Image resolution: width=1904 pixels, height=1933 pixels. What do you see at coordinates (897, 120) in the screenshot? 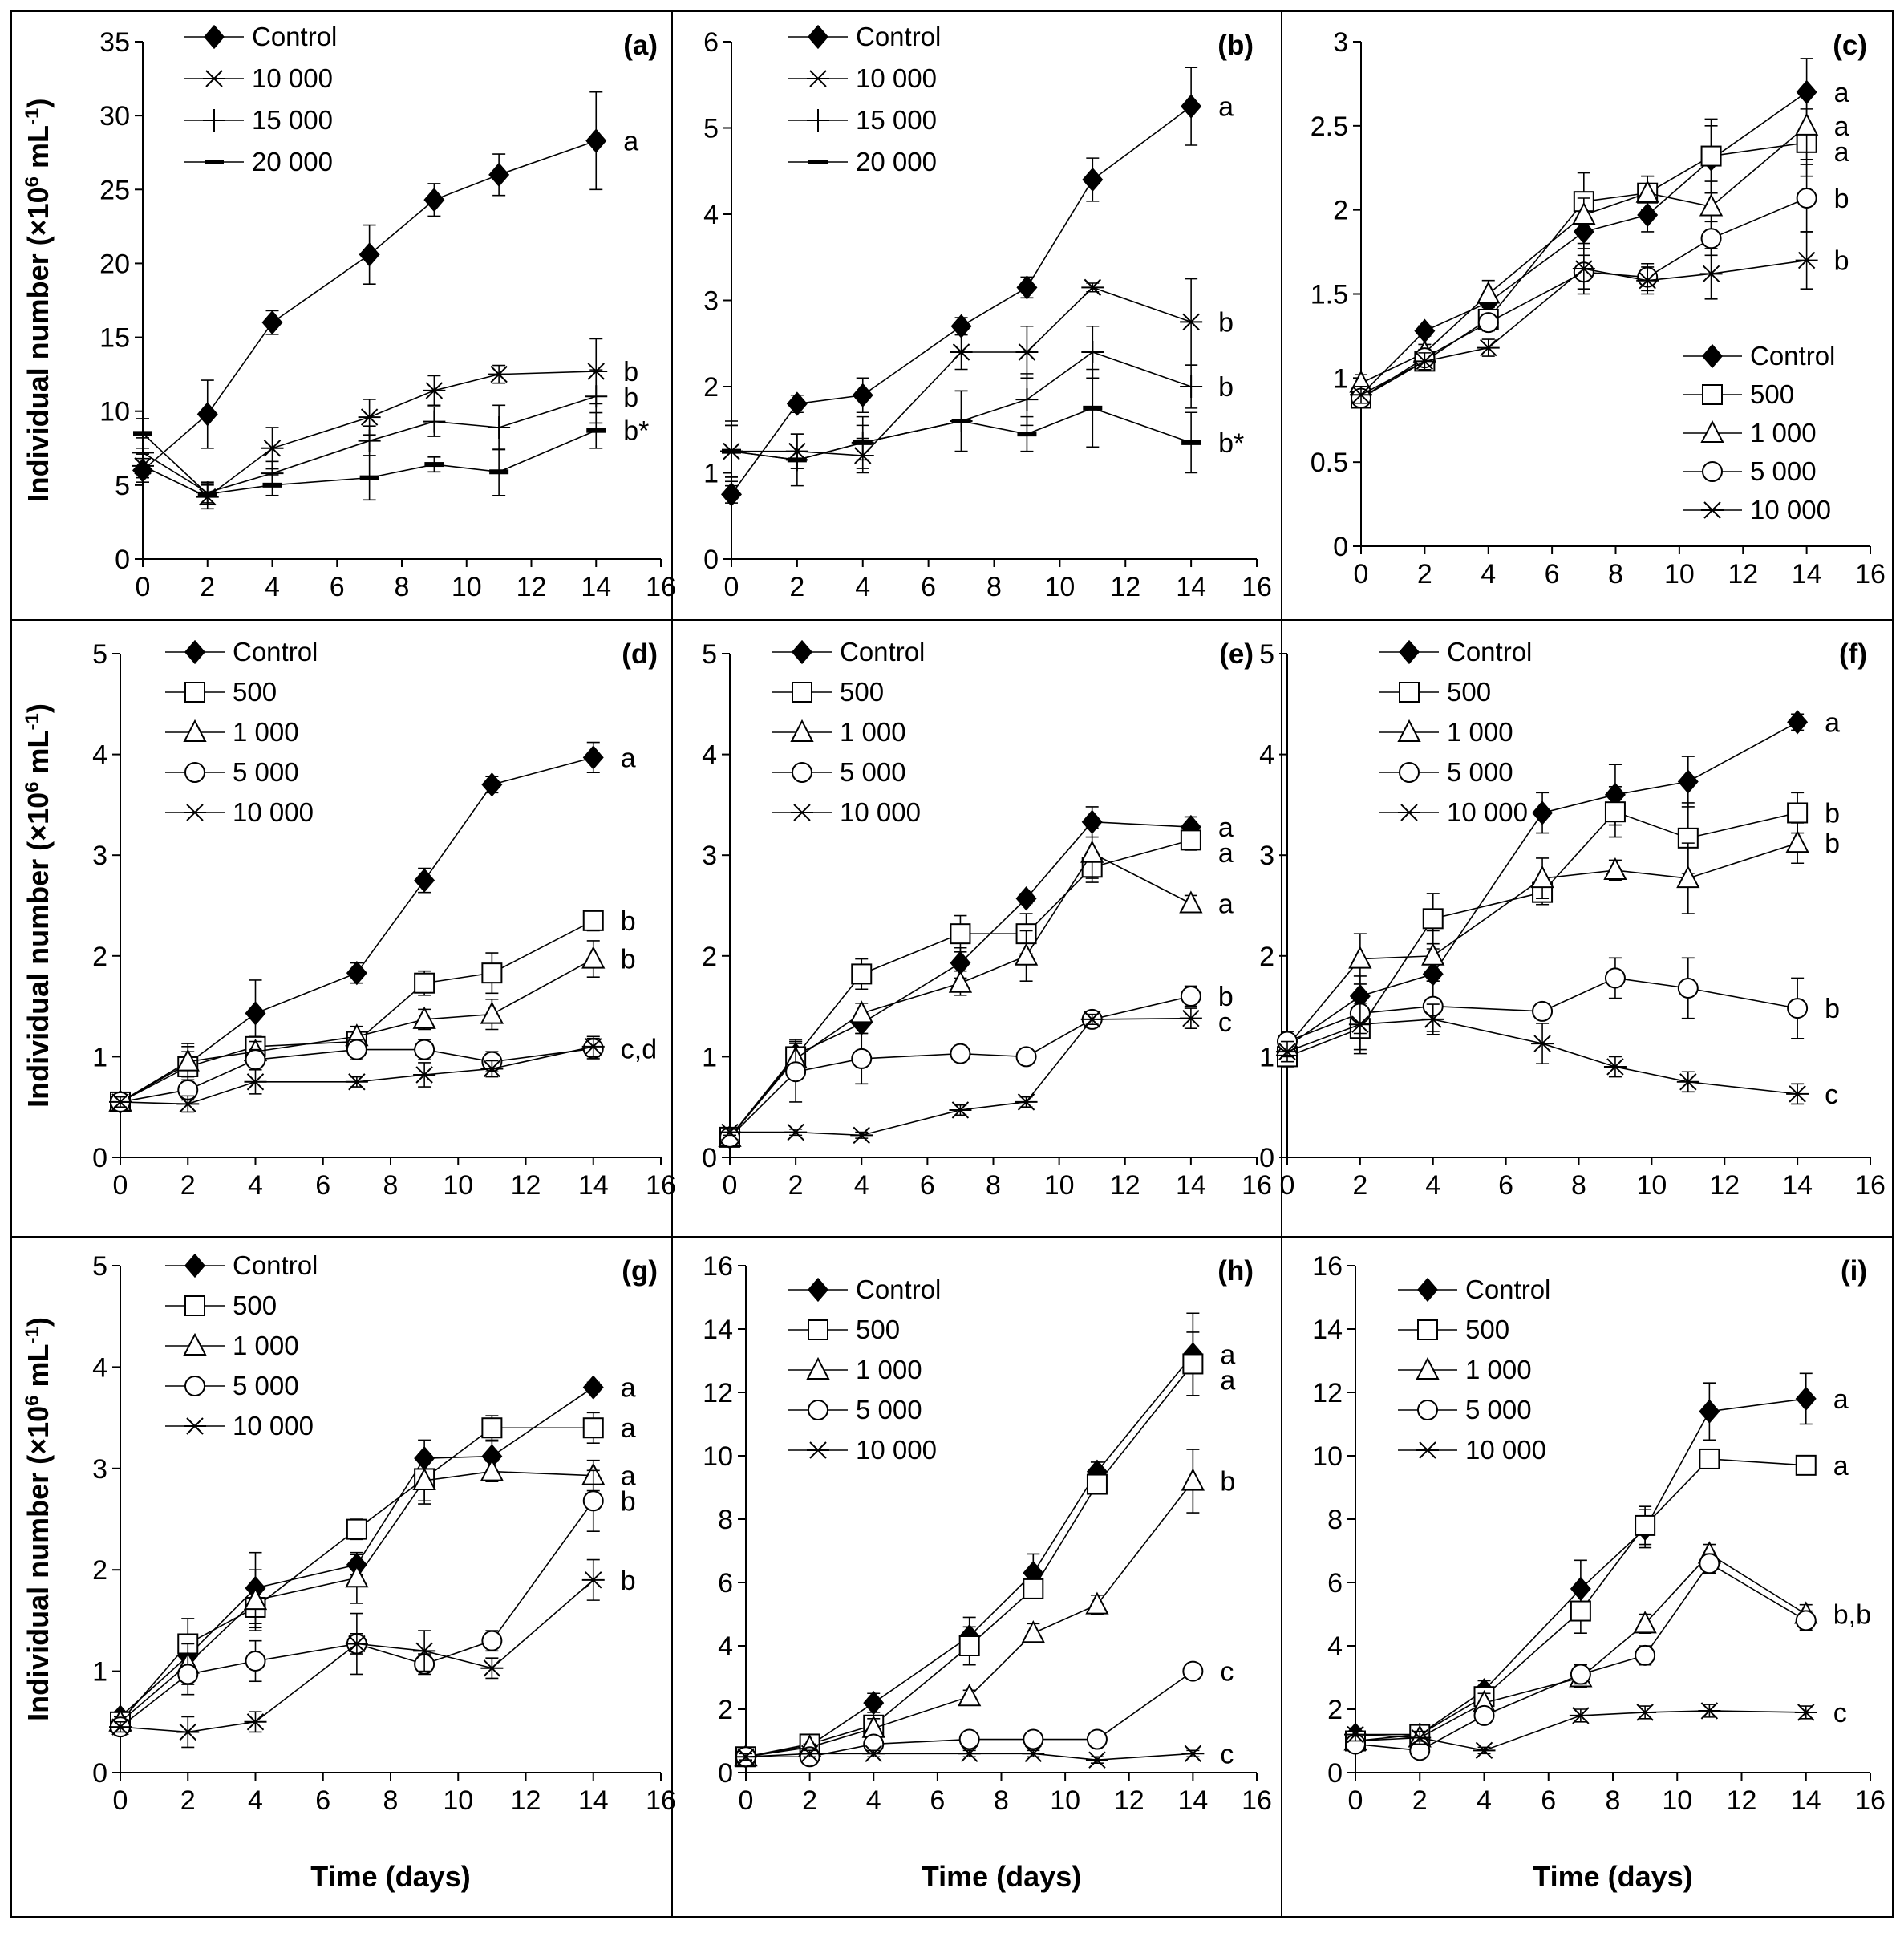
I see `legend-entry: 15 000` at bounding box center [897, 120].